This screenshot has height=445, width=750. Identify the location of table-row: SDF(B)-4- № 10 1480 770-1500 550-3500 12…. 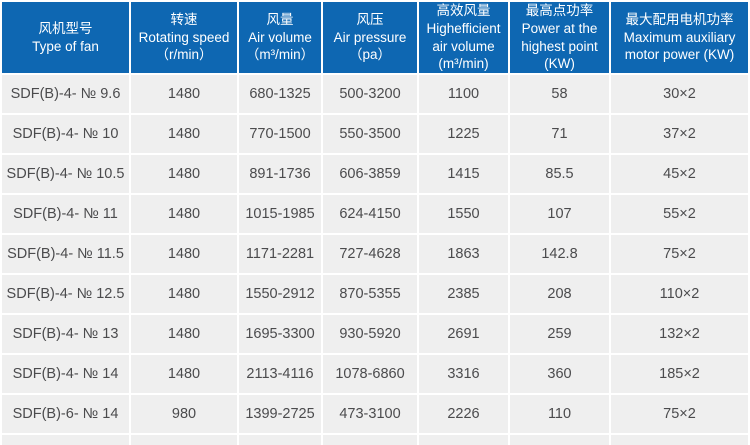
(375, 134).